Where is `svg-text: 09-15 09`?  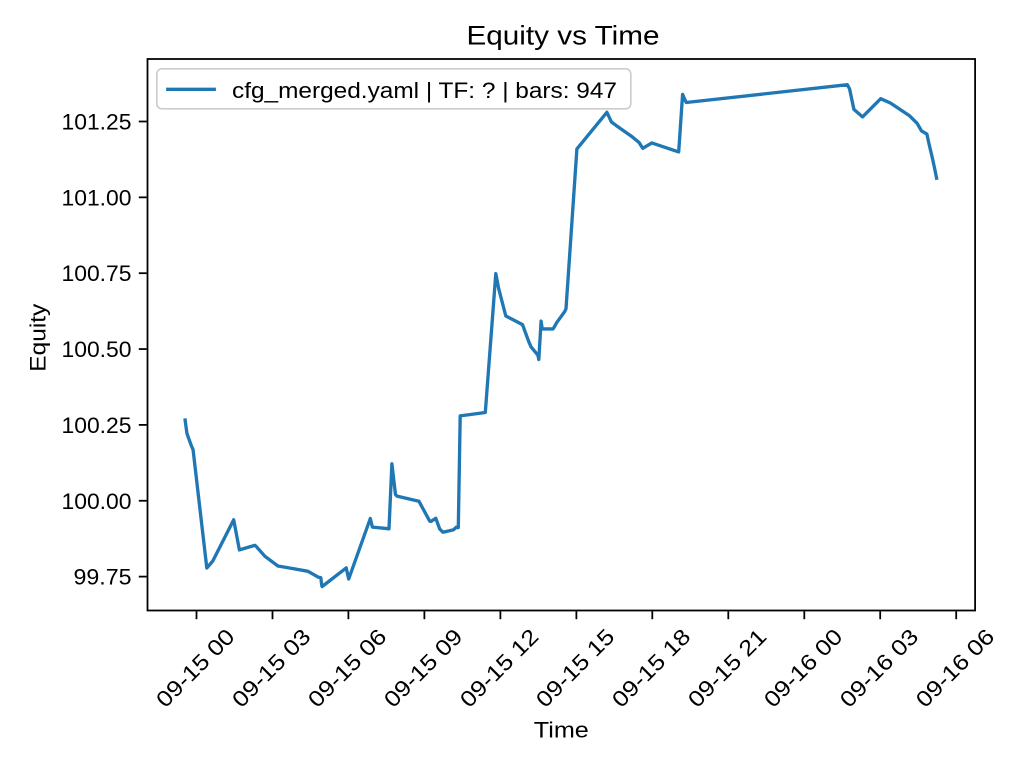
svg-text: 09-15 09 is located at coordinates (423, 668).